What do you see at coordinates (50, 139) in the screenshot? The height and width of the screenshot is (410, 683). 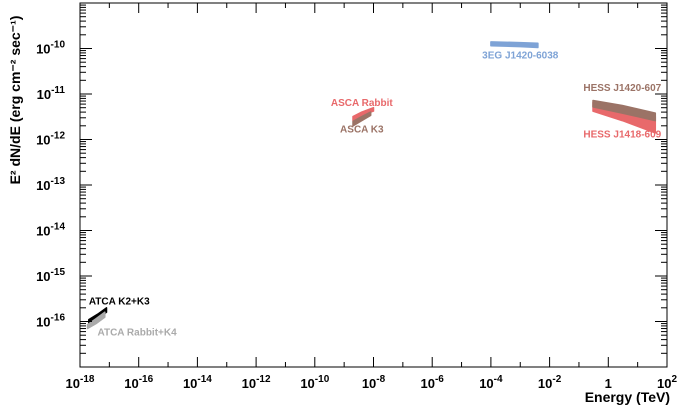 I see `y-tick-label: 10-12` at bounding box center [50, 139].